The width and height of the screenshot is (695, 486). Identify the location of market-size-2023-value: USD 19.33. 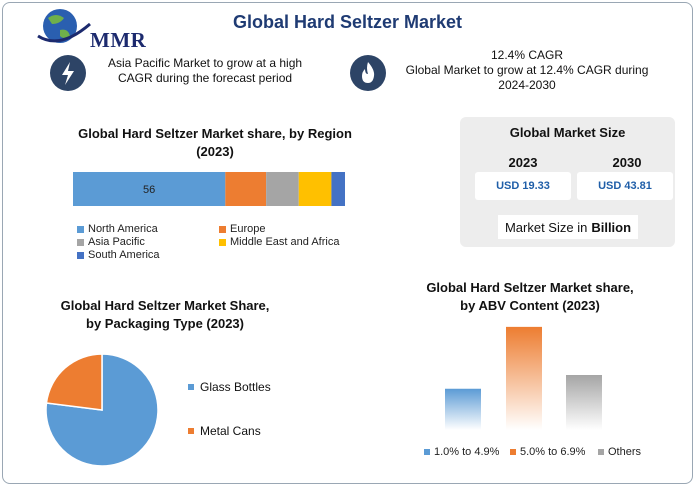
(523, 186).